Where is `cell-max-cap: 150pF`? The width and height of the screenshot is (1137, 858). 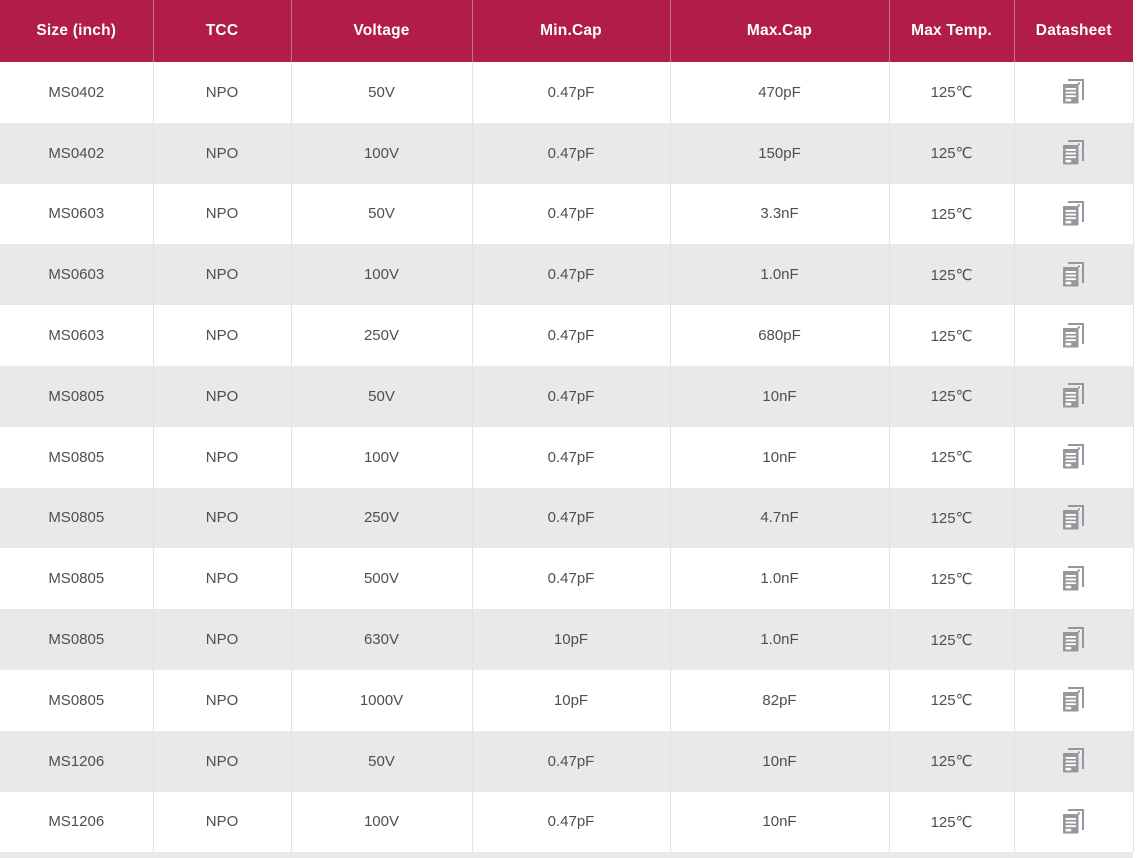 cell-max-cap: 150pF is located at coordinates (779, 153).